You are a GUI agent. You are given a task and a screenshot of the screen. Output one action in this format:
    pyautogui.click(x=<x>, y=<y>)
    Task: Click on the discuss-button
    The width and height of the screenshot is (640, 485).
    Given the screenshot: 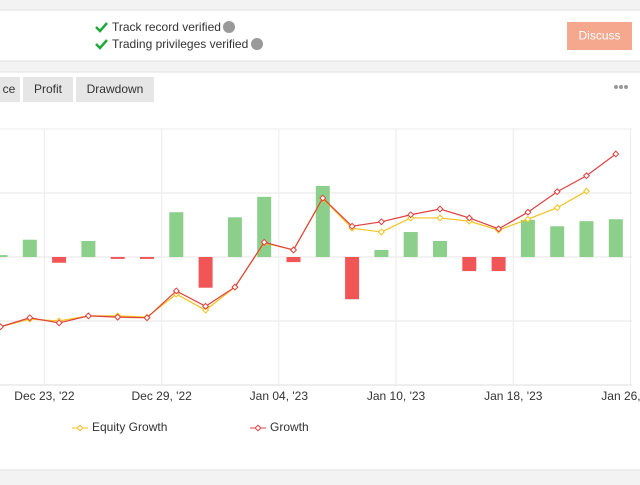 What is the action you would take?
    pyautogui.click(x=599, y=36)
    